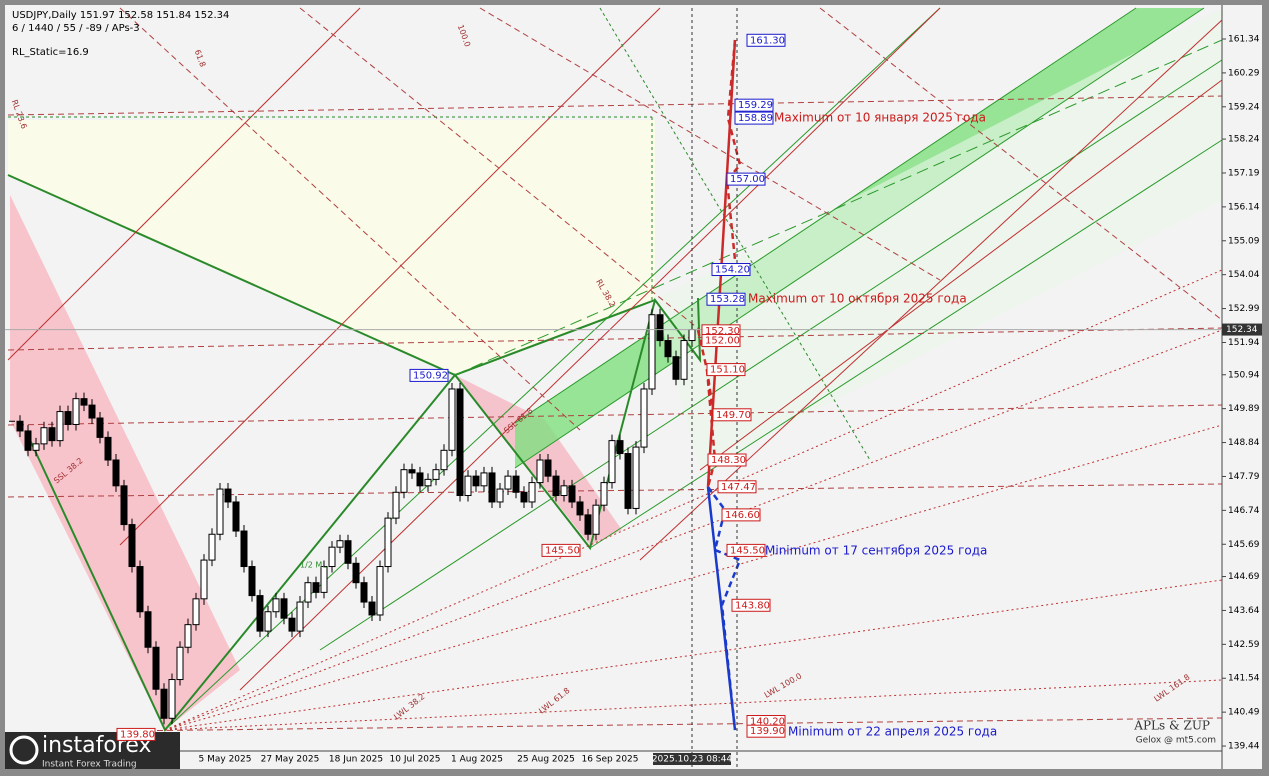 The width and height of the screenshot is (1269, 780). What do you see at coordinates (722, 331) in the screenshot?
I see `level-label: 152.30` at bounding box center [722, 331].